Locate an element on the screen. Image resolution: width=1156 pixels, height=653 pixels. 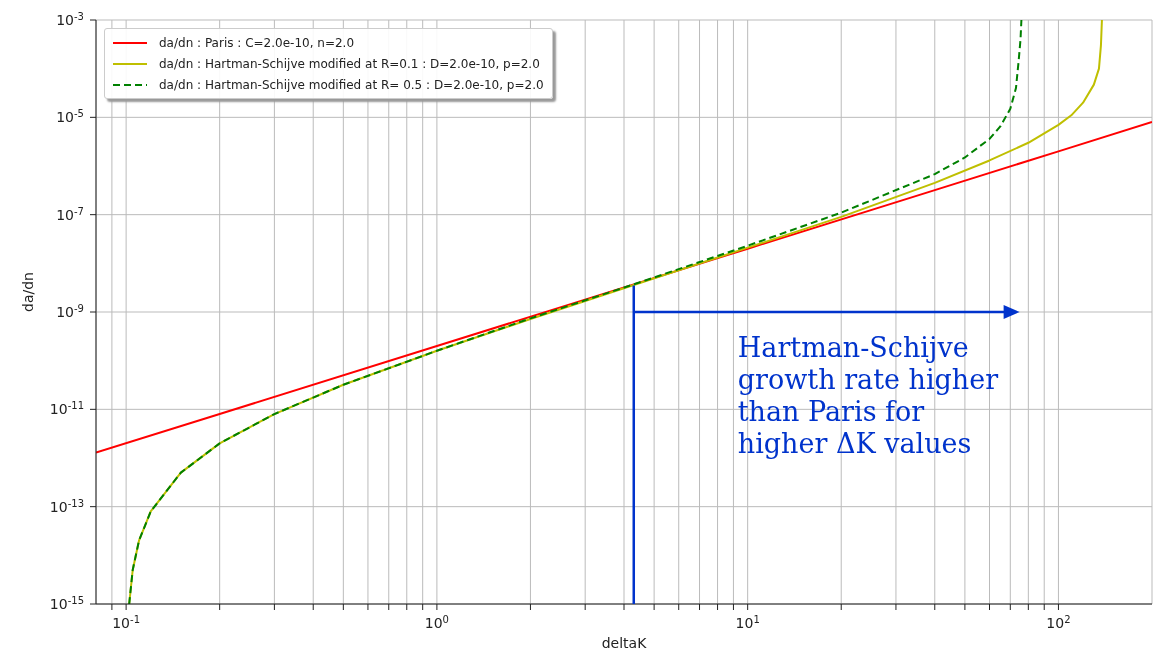
x-tick-label: 10$^{2}$ is located at coordinates (1058, 622).